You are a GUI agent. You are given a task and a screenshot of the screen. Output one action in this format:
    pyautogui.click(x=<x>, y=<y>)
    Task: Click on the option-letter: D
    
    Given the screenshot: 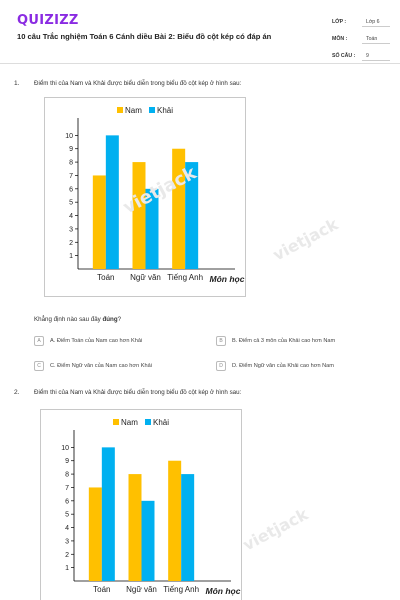 What is the action you would take?
    pyautogui.click(x=221, y=366)
    